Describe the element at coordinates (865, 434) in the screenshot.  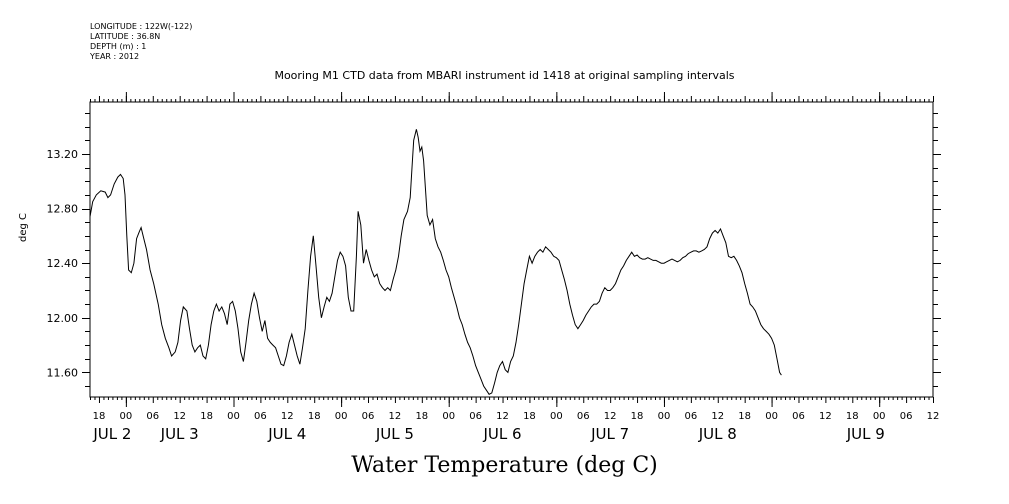
I see `x-day-label: JUL 9` at that location.